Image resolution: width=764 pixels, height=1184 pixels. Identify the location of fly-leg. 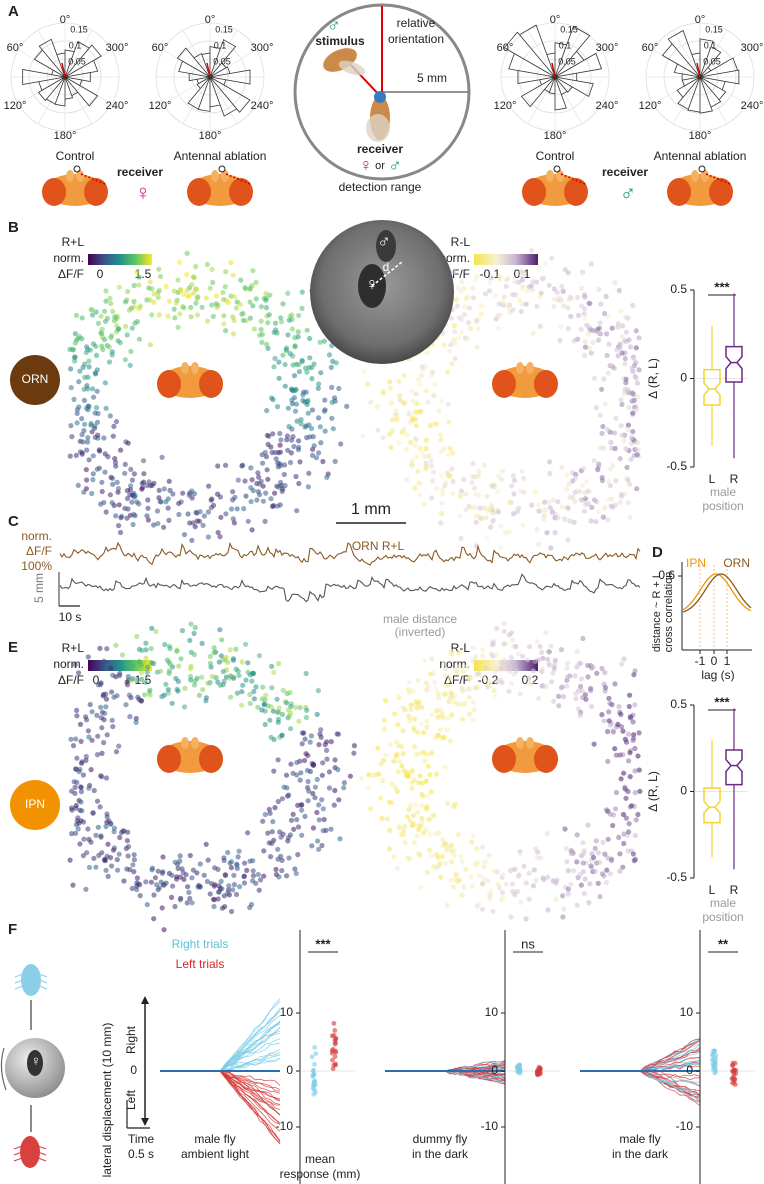
(42, 1147).